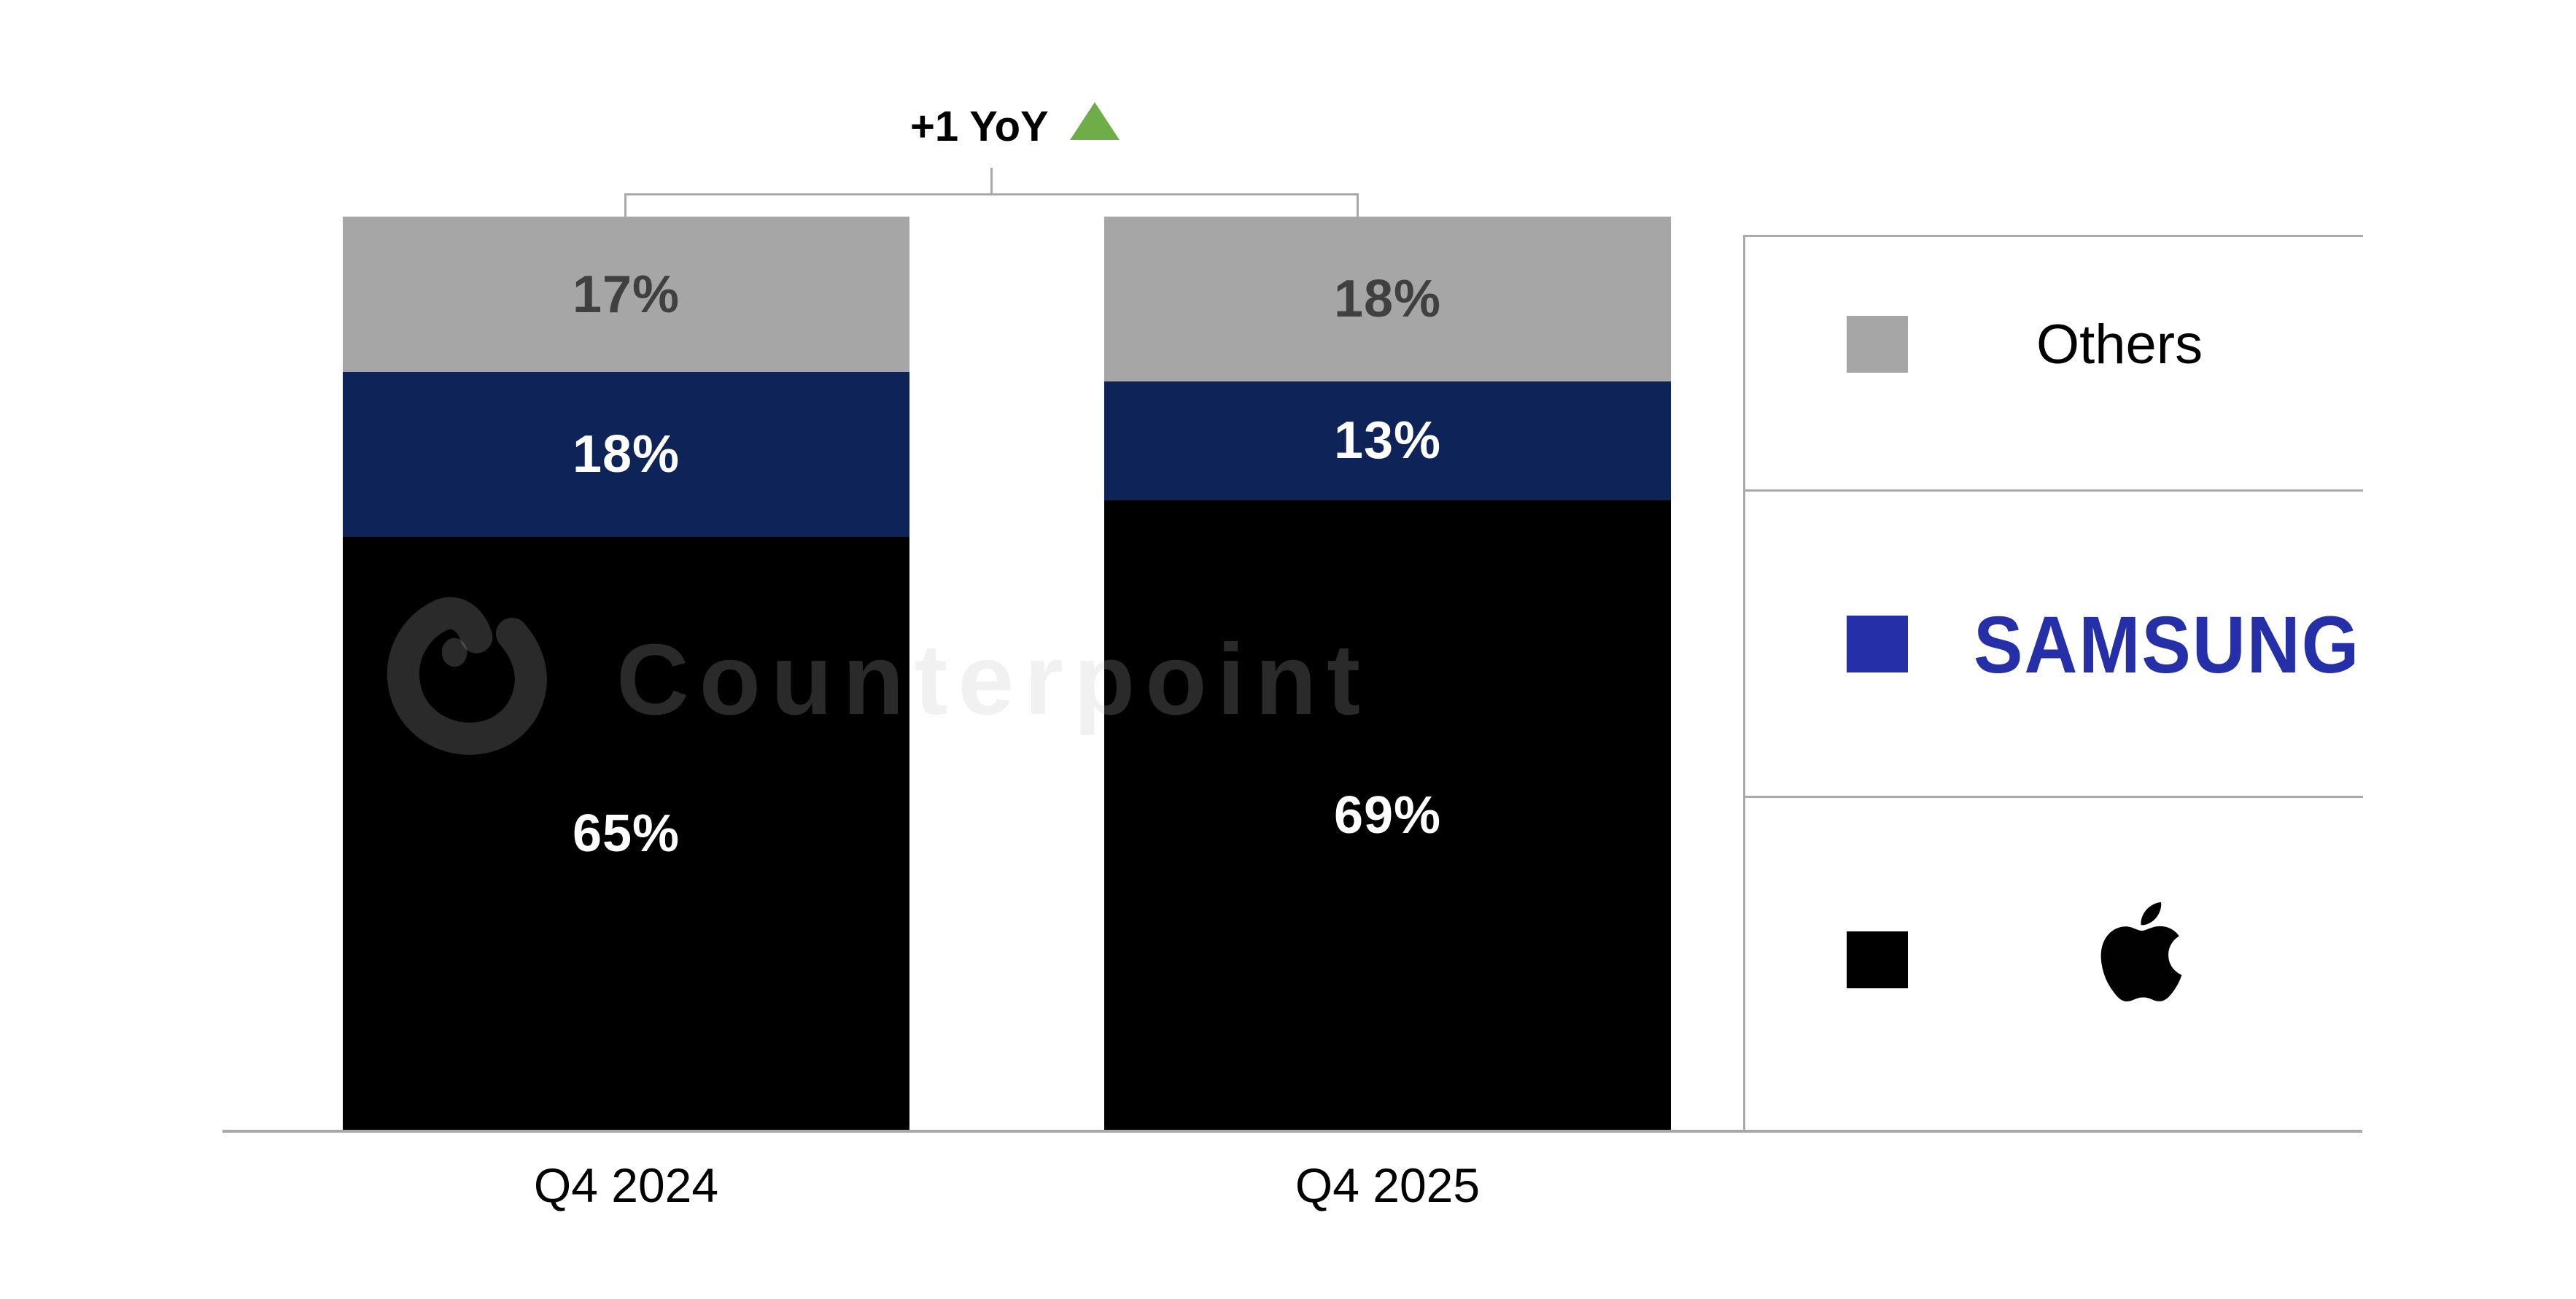 The width and height of the screenshot is (2576, 1299). I want to click on bar-segment-others: 18%, so click(1388, 299).